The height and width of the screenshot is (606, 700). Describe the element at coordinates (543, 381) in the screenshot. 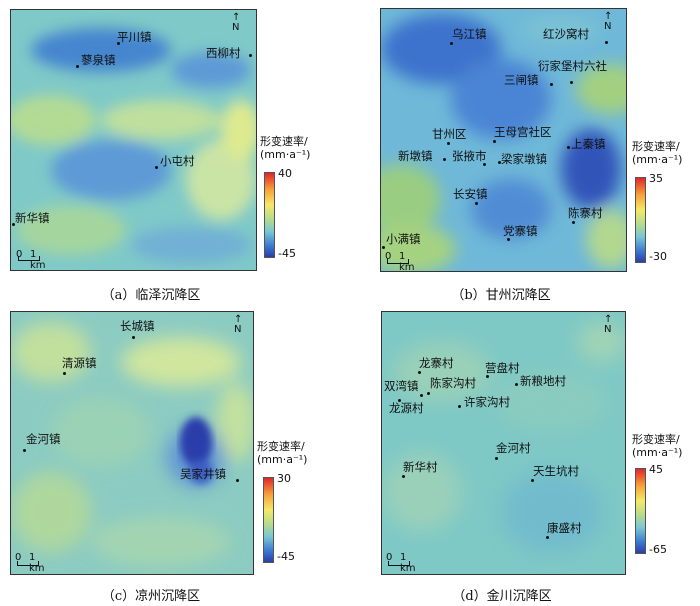

I see `place-label: 新粮地村` at that location.